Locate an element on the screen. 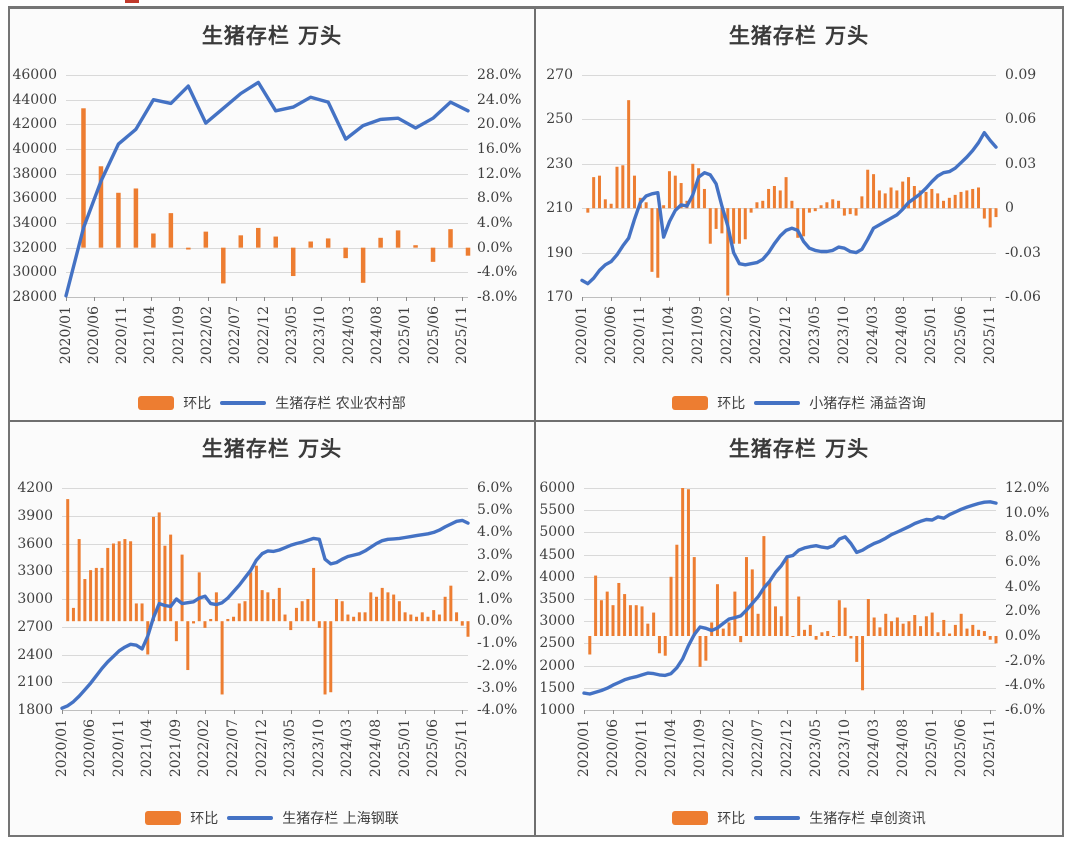  x-axis-tick-label: 2021/09 is located at coordinates (699, 748).